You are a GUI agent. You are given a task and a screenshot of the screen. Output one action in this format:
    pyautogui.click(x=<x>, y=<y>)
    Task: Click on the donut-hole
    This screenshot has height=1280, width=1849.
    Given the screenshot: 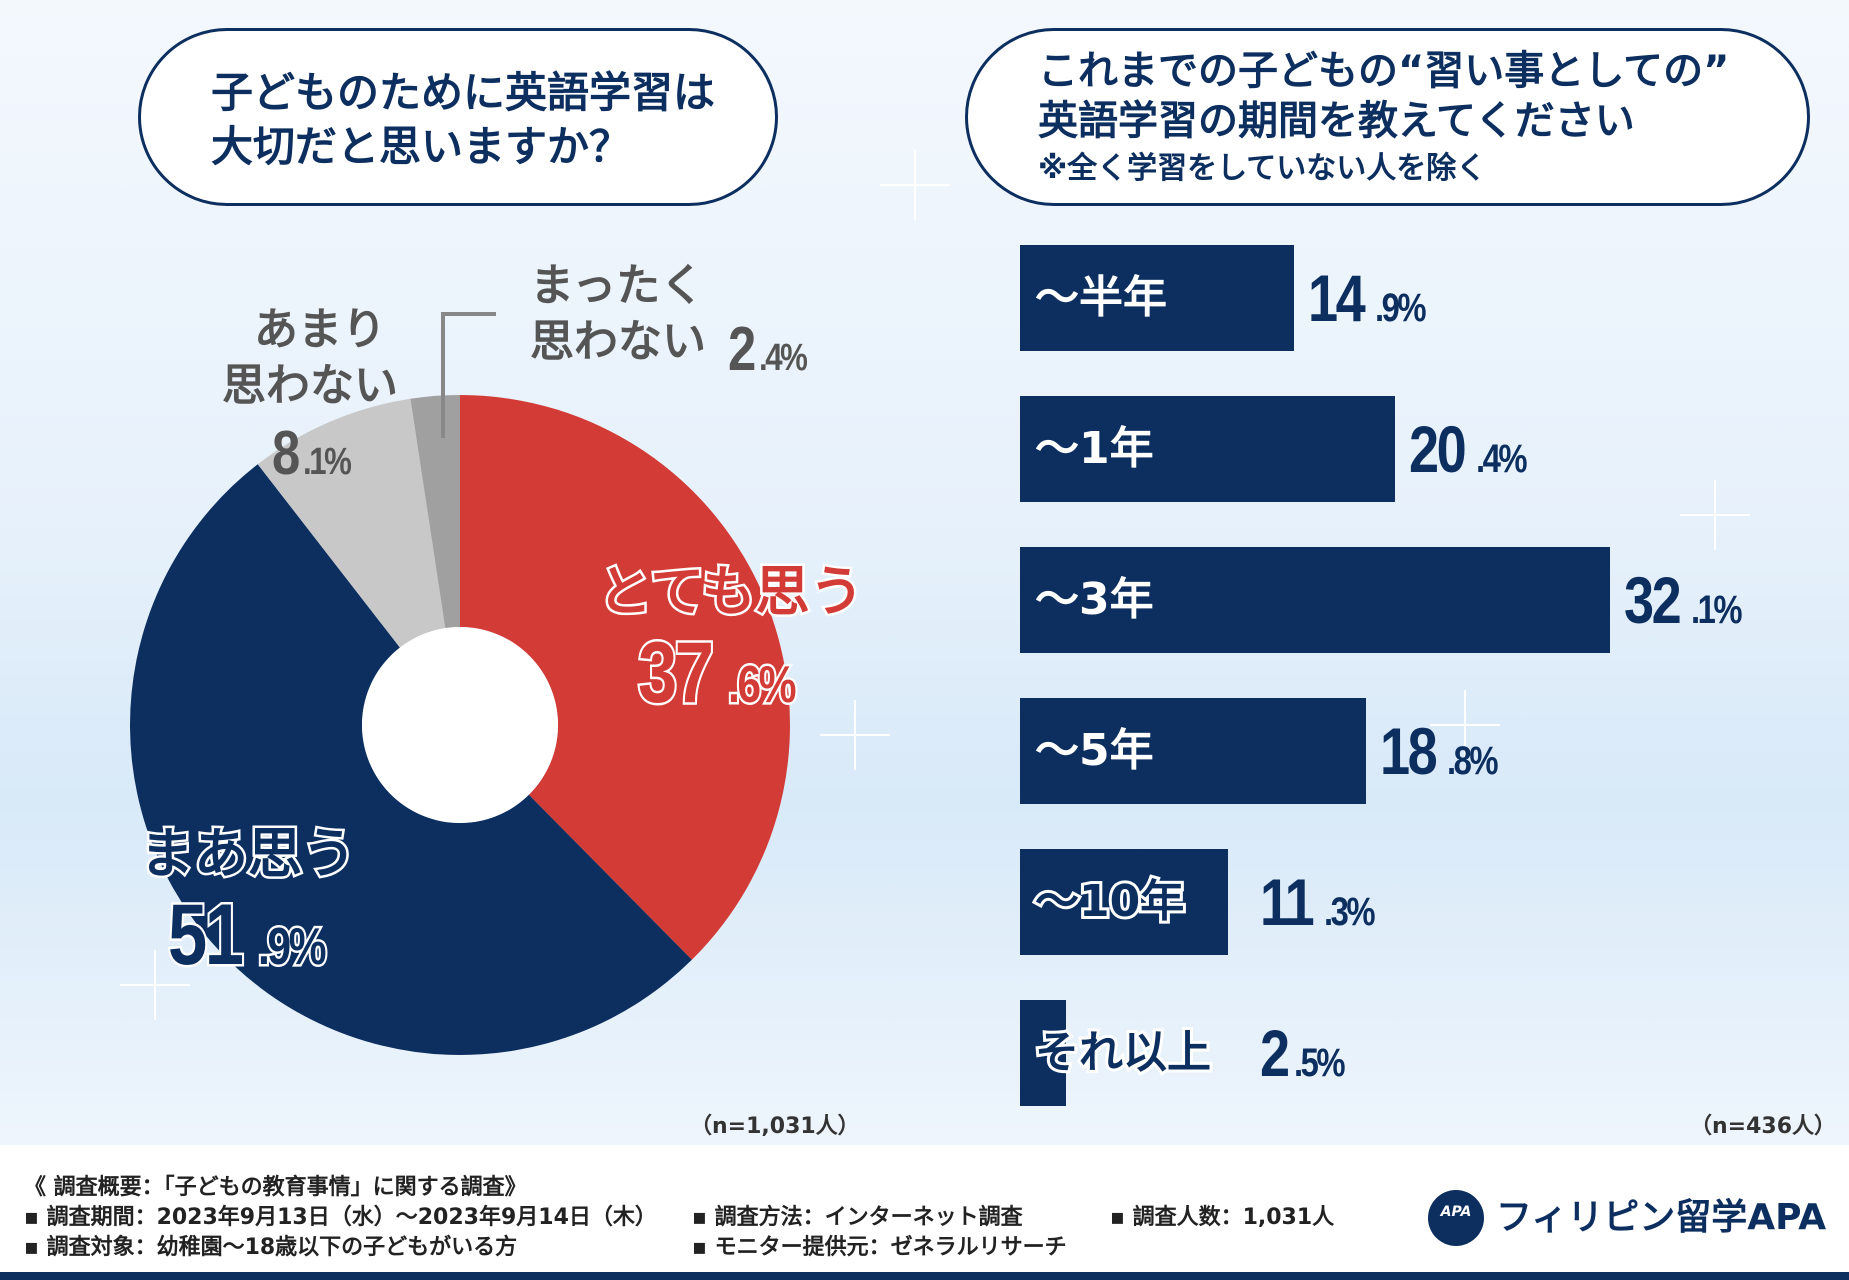 What is the action you would take?
    pyautogui.click(x=460, y=725)
    